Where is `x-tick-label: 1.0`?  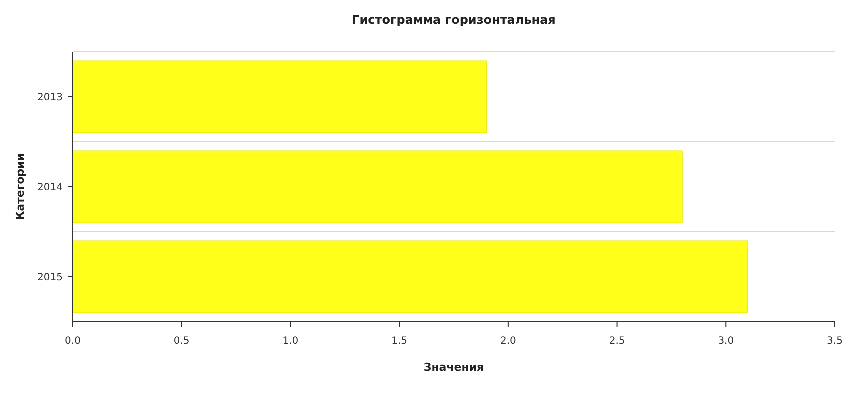 x-tick-label: 1.0 is located at coordinates (290, 341).